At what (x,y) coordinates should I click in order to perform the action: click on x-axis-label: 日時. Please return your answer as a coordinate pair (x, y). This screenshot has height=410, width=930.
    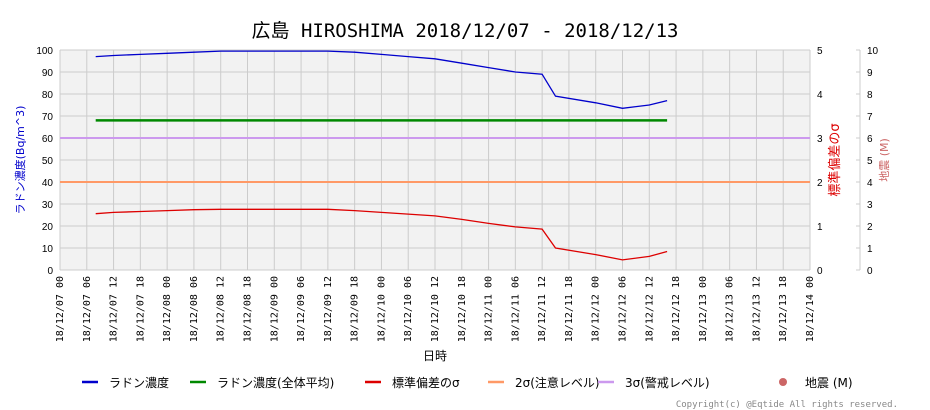
    Looking at the image, I should click on (435, 356).